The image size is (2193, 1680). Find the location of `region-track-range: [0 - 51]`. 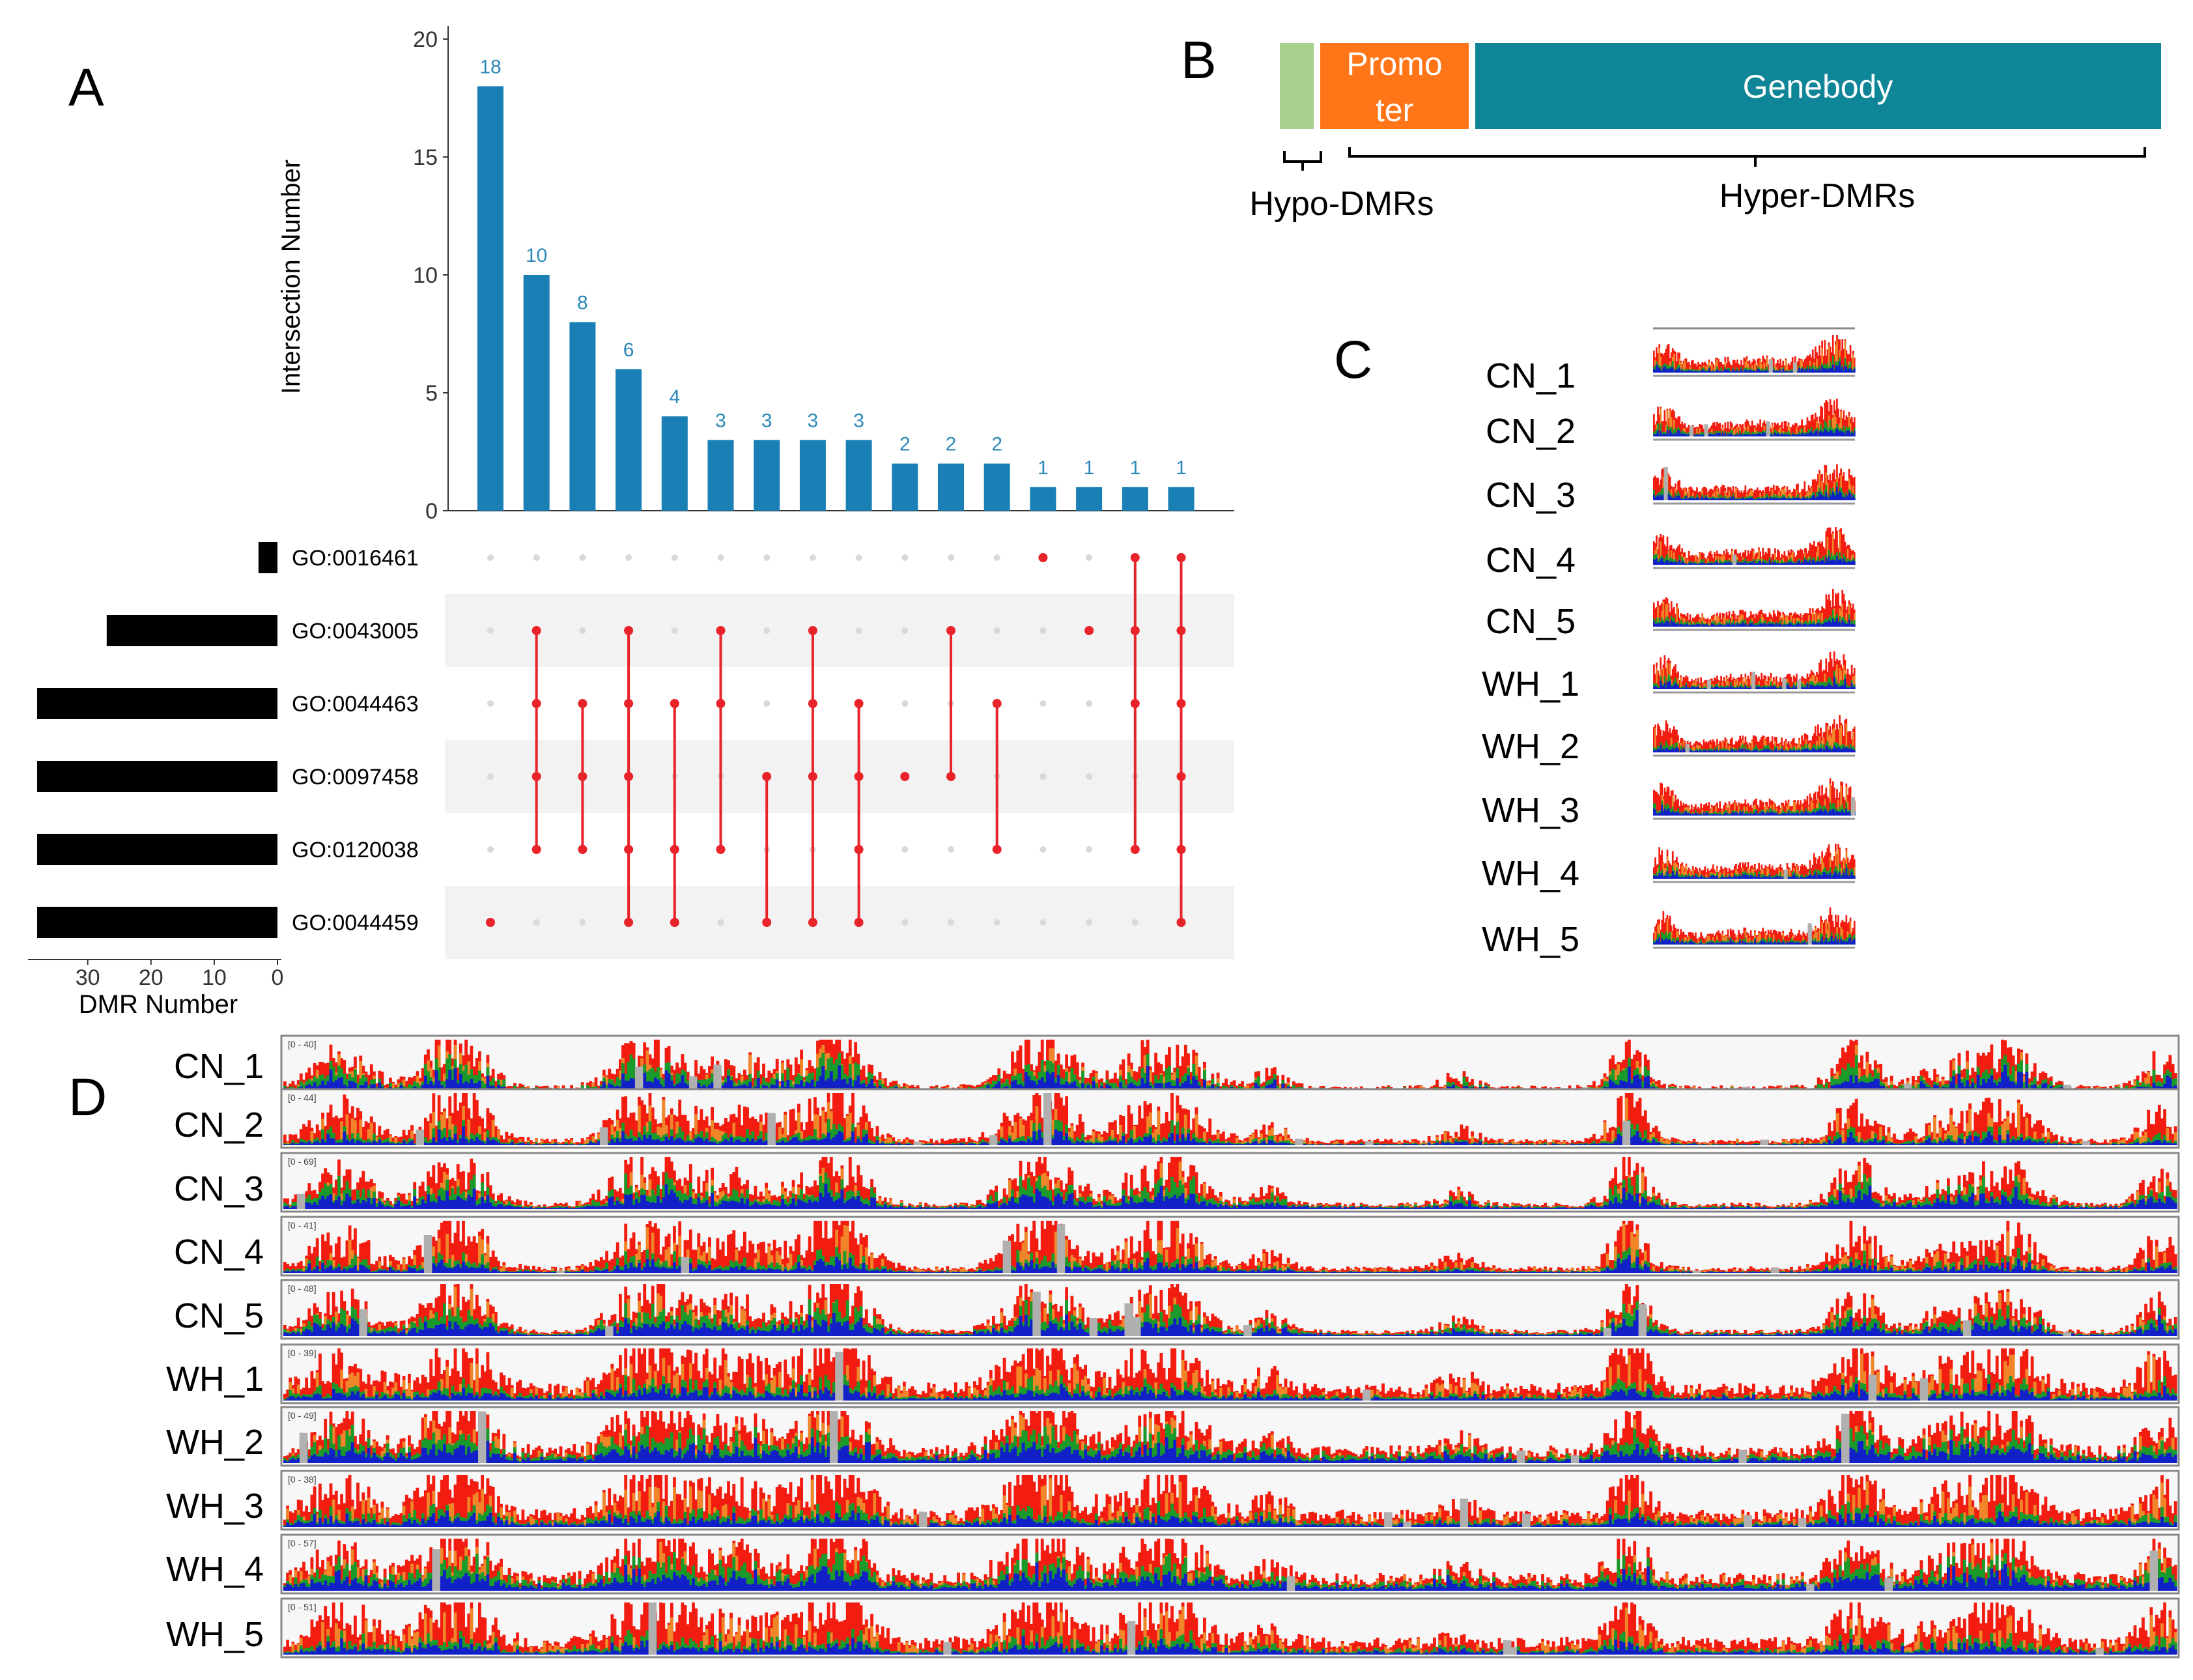

region-track-range: [0 - 51] is located at coordinates (303, 1607).